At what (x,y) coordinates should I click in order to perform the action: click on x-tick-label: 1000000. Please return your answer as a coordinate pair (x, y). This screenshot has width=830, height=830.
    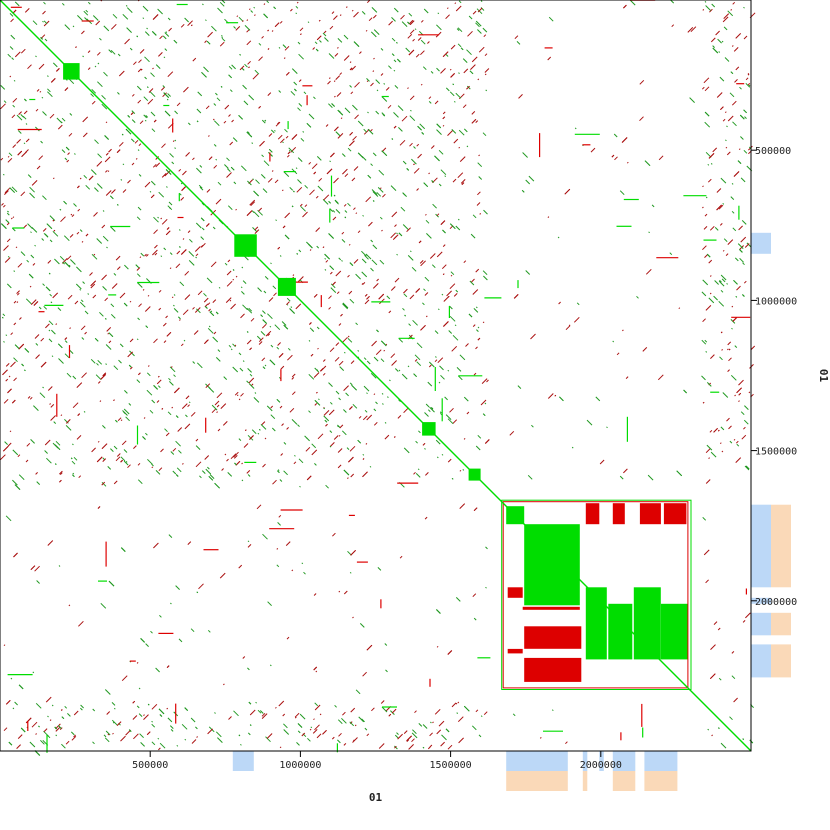
    Looking at the image, I should click on (300, 765).